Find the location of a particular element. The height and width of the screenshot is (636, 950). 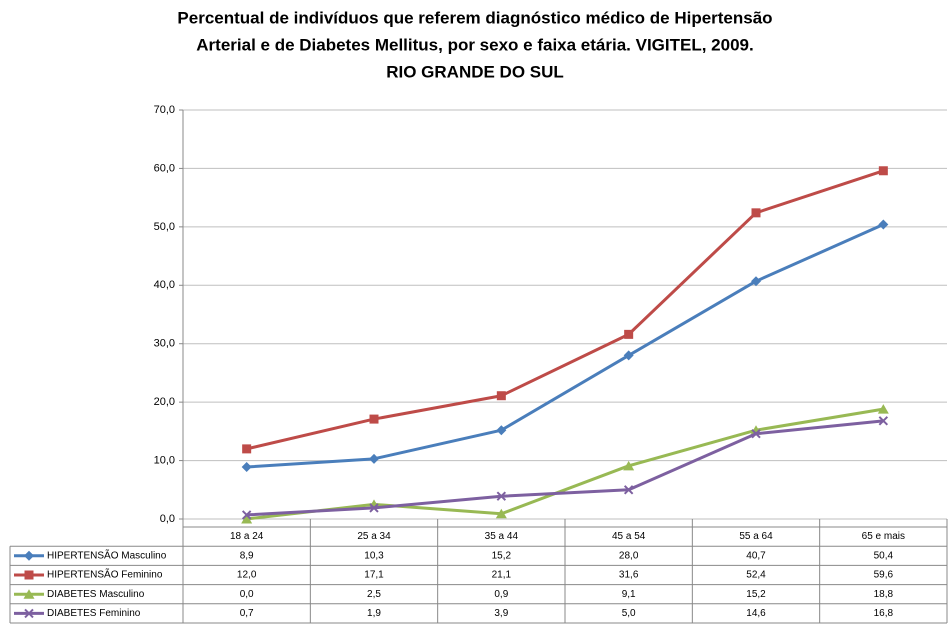

table-cell: 40,7 is located at coordinates (756, 555).